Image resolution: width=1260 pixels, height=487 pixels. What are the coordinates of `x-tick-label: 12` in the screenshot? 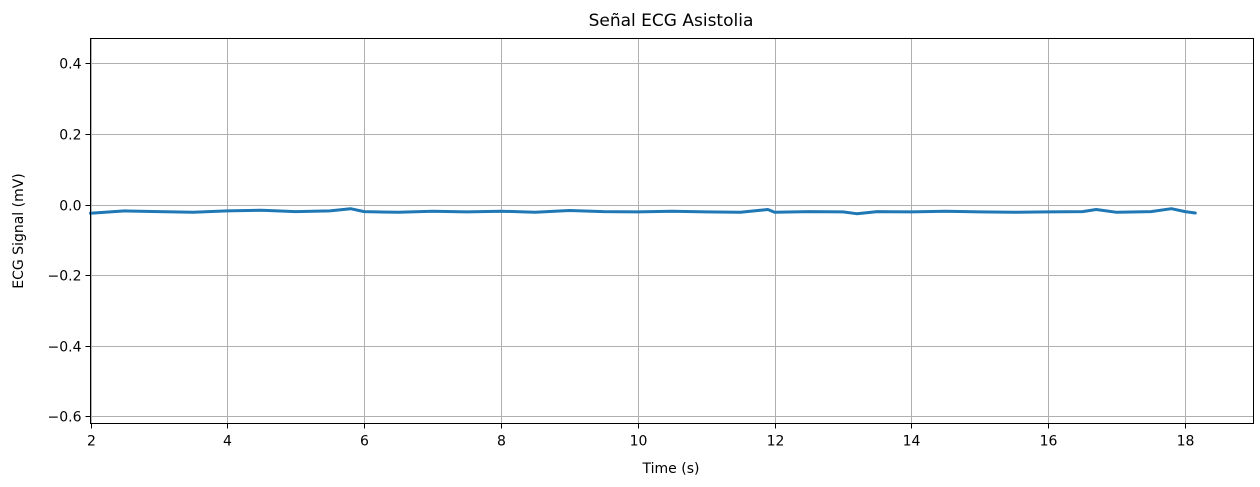 It's located at (776, 442).